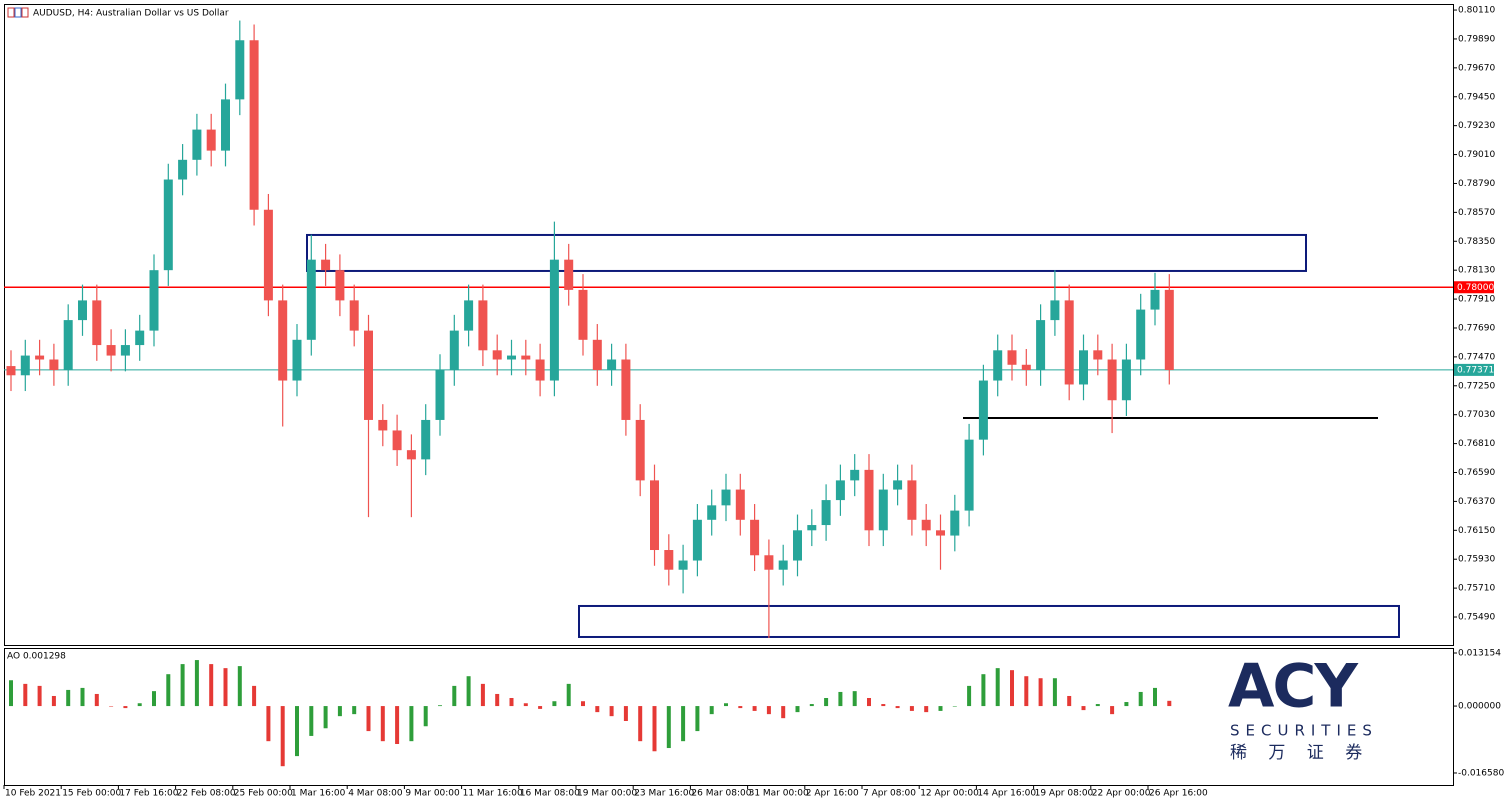  I want to click on x-tick-label: 12 Apr 00:00, so click(949, 794).